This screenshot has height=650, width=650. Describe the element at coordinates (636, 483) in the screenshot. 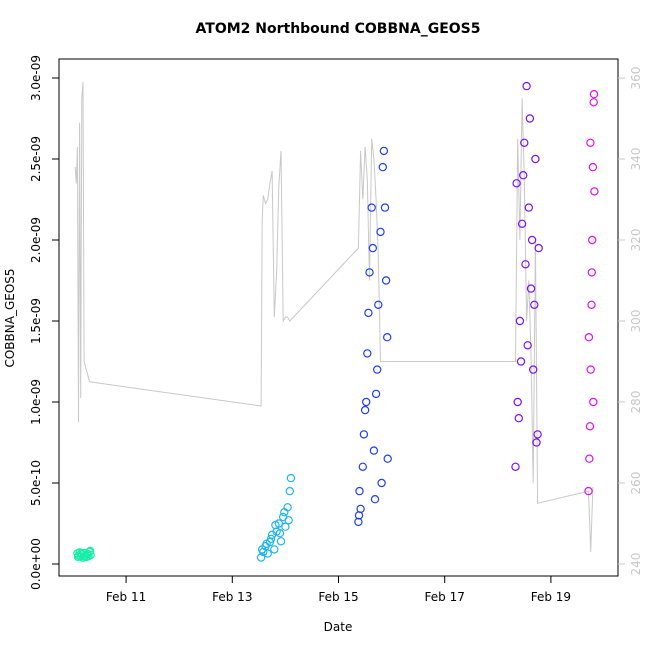

I see `y2-tick-label: 260` at that location.